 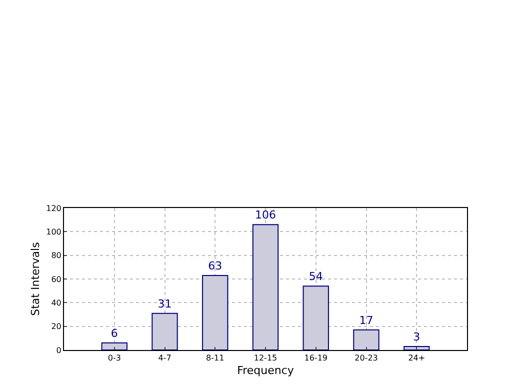 I want to click on data-label: 6, so click(x=114, y=333).